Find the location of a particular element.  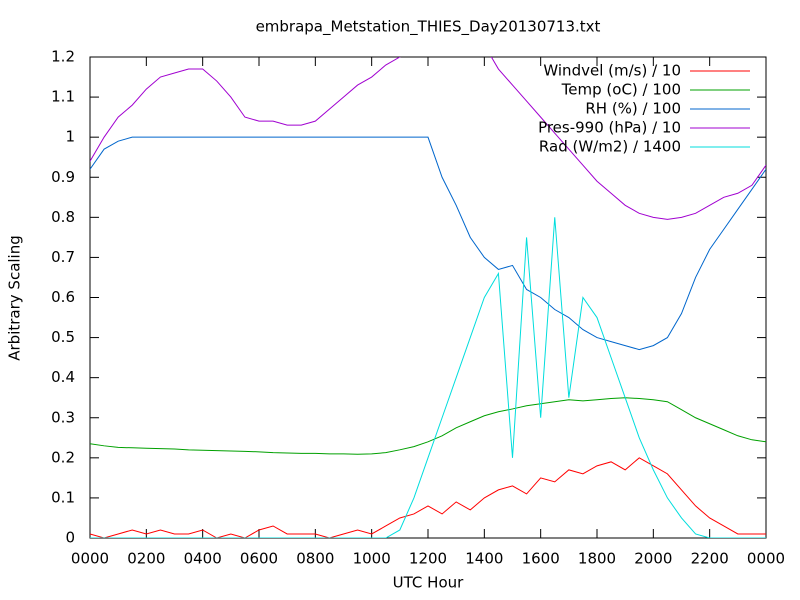

x-axis-label: UTC Hour is located at coordinates (428, 583).